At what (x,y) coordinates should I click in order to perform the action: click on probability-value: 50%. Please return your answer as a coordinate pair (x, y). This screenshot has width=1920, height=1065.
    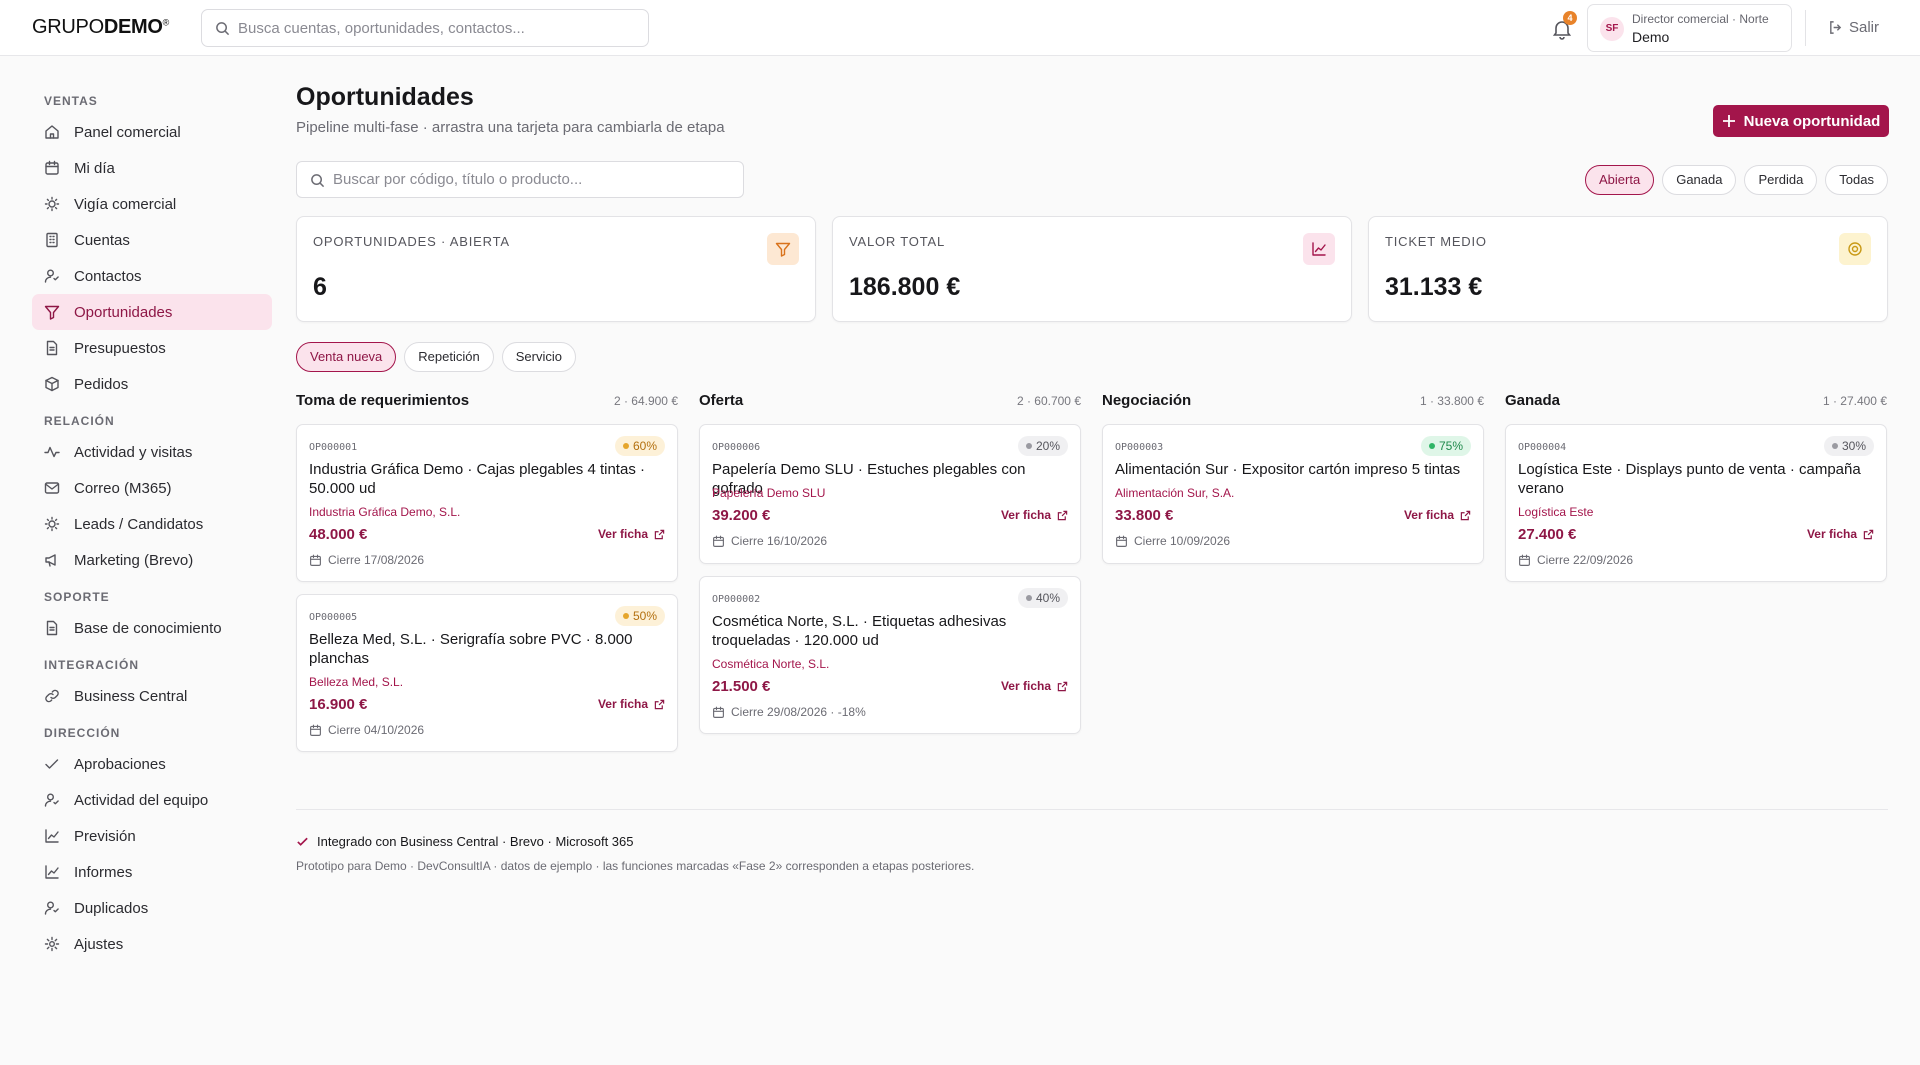
    Looking at the image, I should click on (644, 616).